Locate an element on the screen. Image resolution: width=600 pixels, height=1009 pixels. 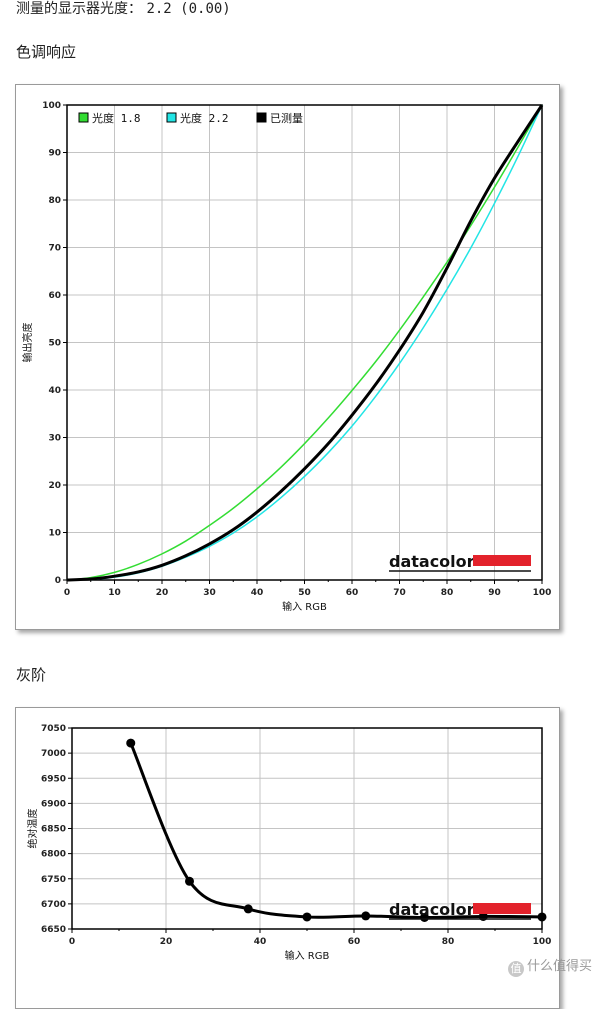
x-tick-label: 70 is located at coordinates (399, 593).